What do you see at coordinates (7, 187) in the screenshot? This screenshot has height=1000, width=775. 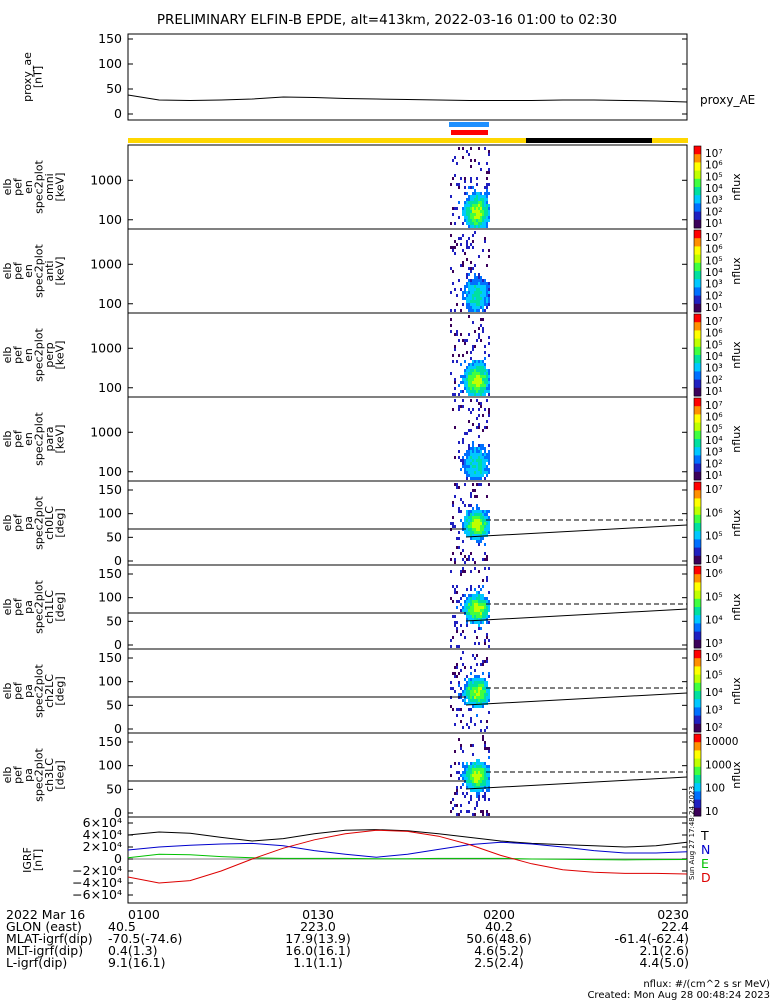 I see `ylabel-line: elb` at bounding box center [7, 187].